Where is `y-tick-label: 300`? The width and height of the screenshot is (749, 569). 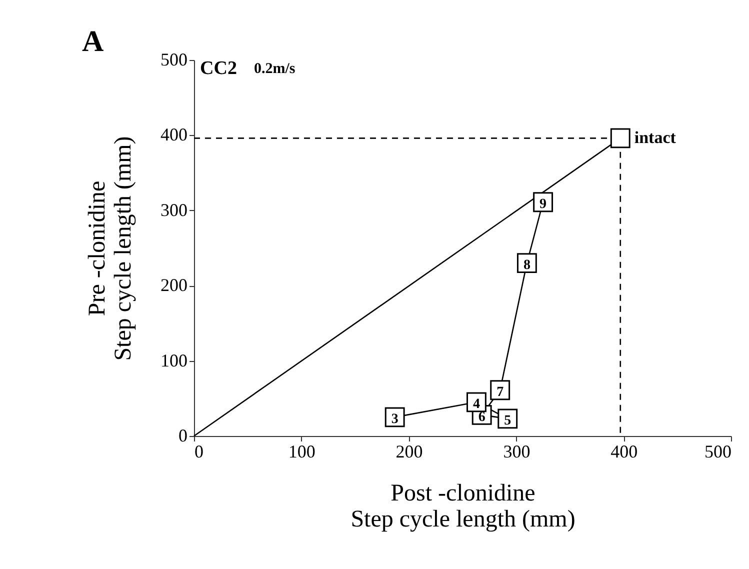
y-tick-label: 300 is located at coordinates (174, 210).